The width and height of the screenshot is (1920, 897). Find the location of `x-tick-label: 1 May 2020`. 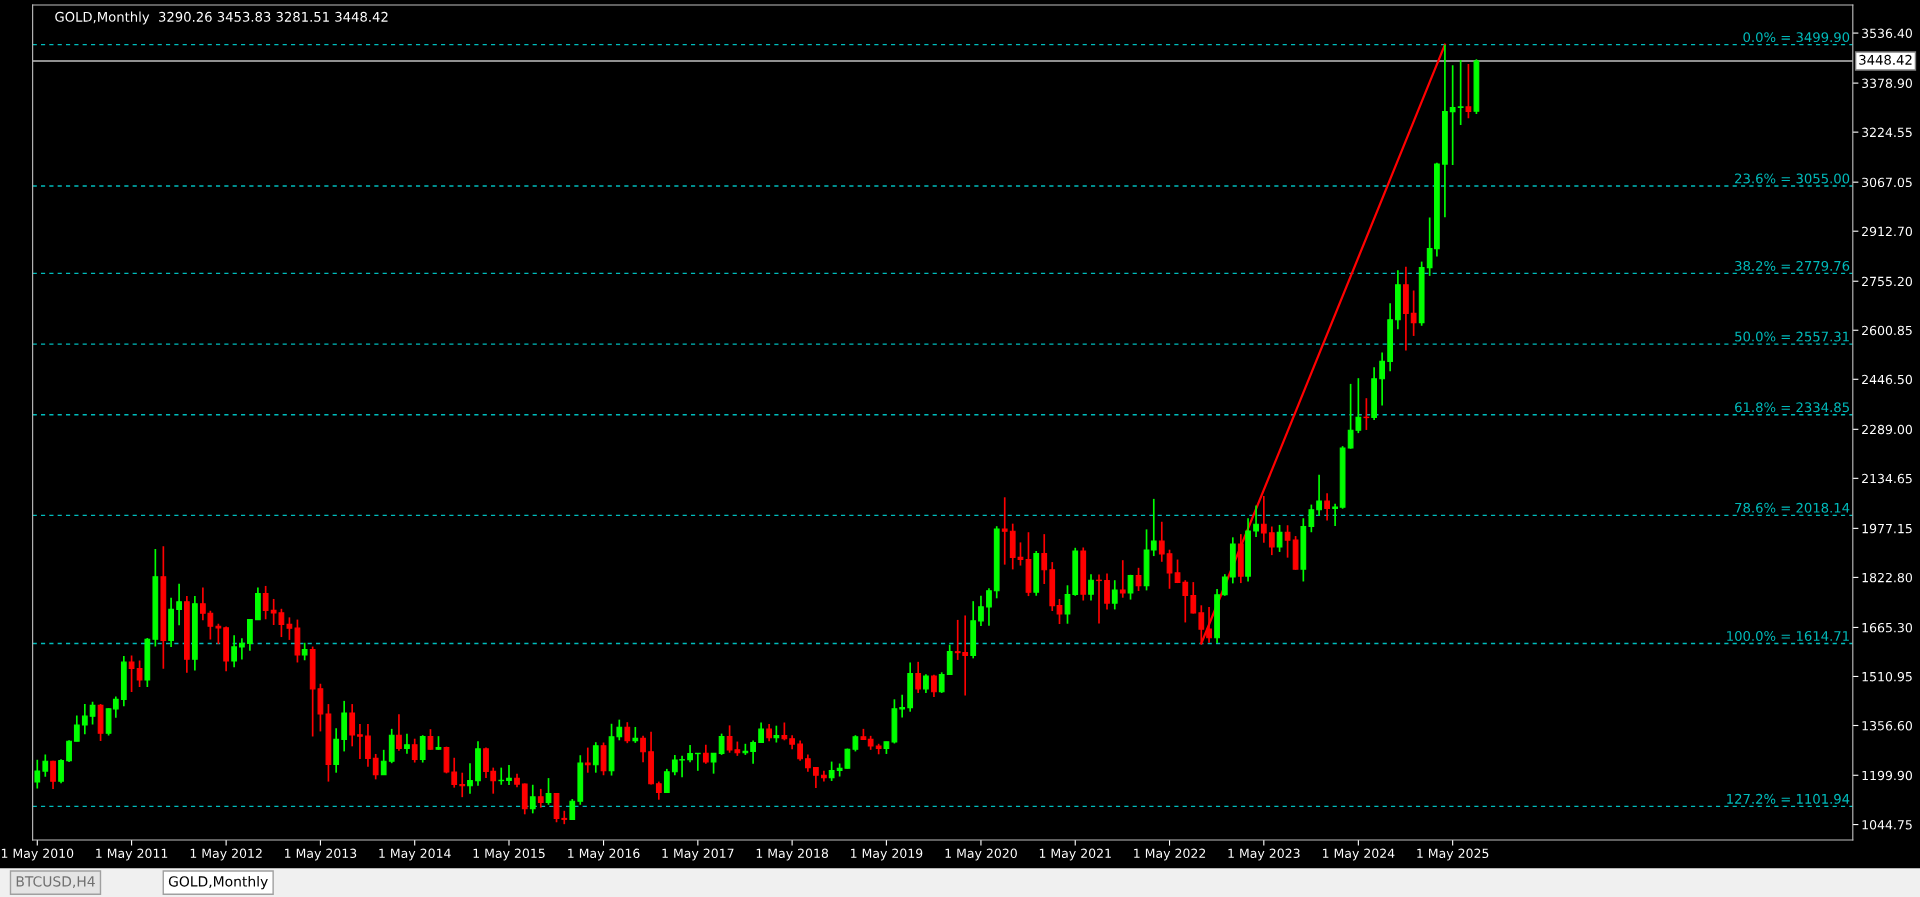

x-tick-label: 1 May 2020 is located at coordinates (981, 854).